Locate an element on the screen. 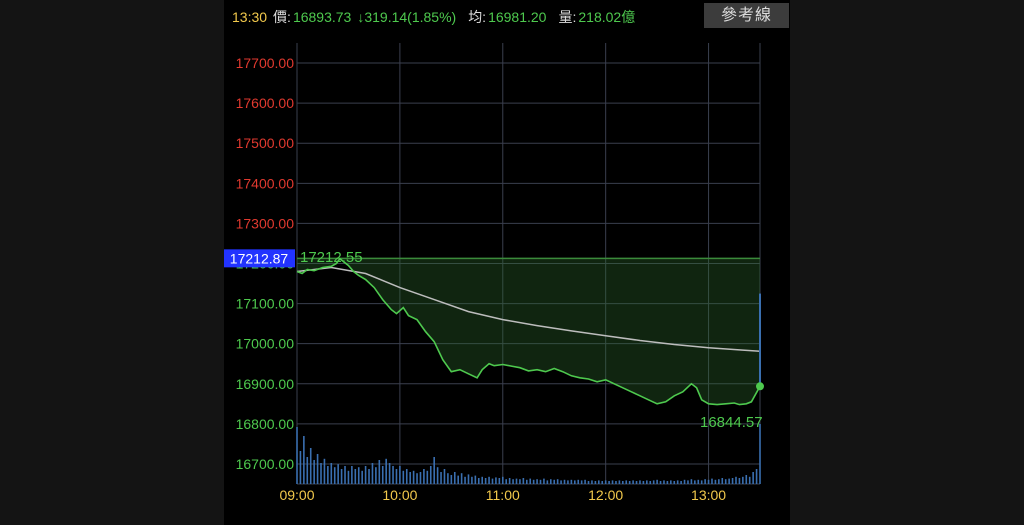 The width and height of the screenshot is (1024, 525). x-tick-label-4: 13:00 is located at coordinates (708, 495).